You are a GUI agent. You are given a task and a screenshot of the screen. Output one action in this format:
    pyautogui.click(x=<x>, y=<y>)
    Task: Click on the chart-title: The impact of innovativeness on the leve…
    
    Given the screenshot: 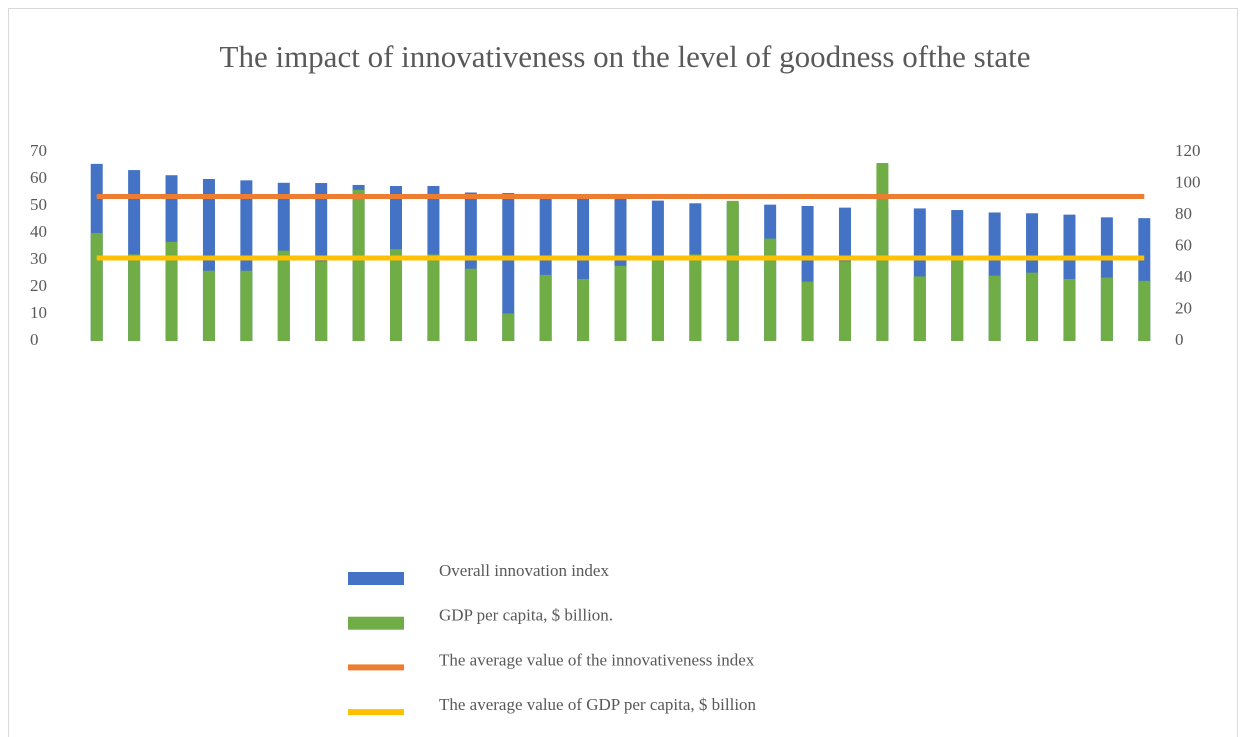 What is the action you would take?
    pyautogui.click(x=625, y=56)
    